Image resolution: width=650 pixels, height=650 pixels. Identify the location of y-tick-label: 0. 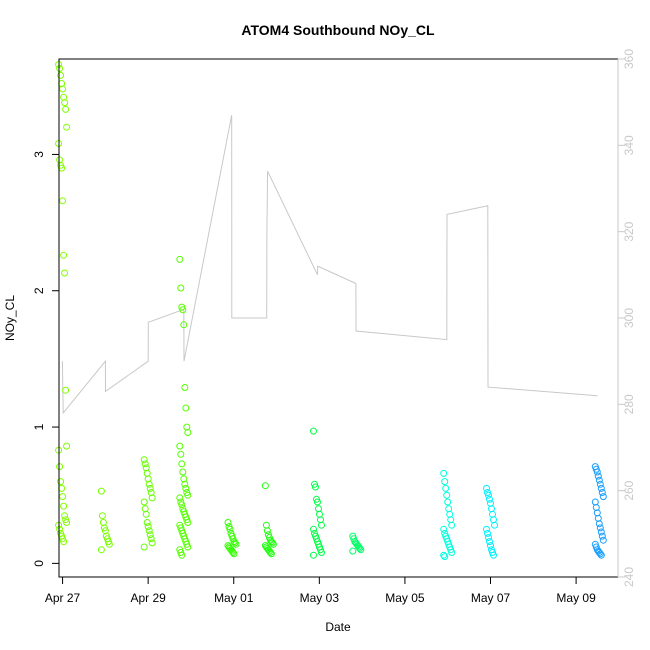
(39, 563).